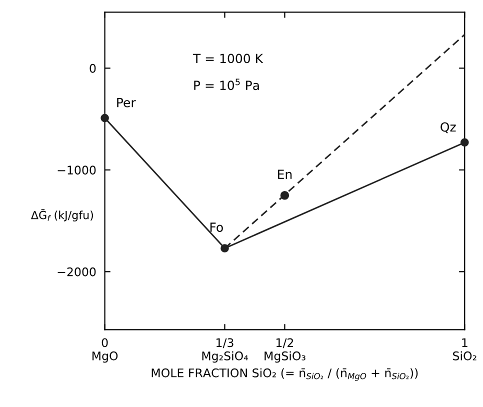  I want to click on annotation: Qz, so click(448, 128).